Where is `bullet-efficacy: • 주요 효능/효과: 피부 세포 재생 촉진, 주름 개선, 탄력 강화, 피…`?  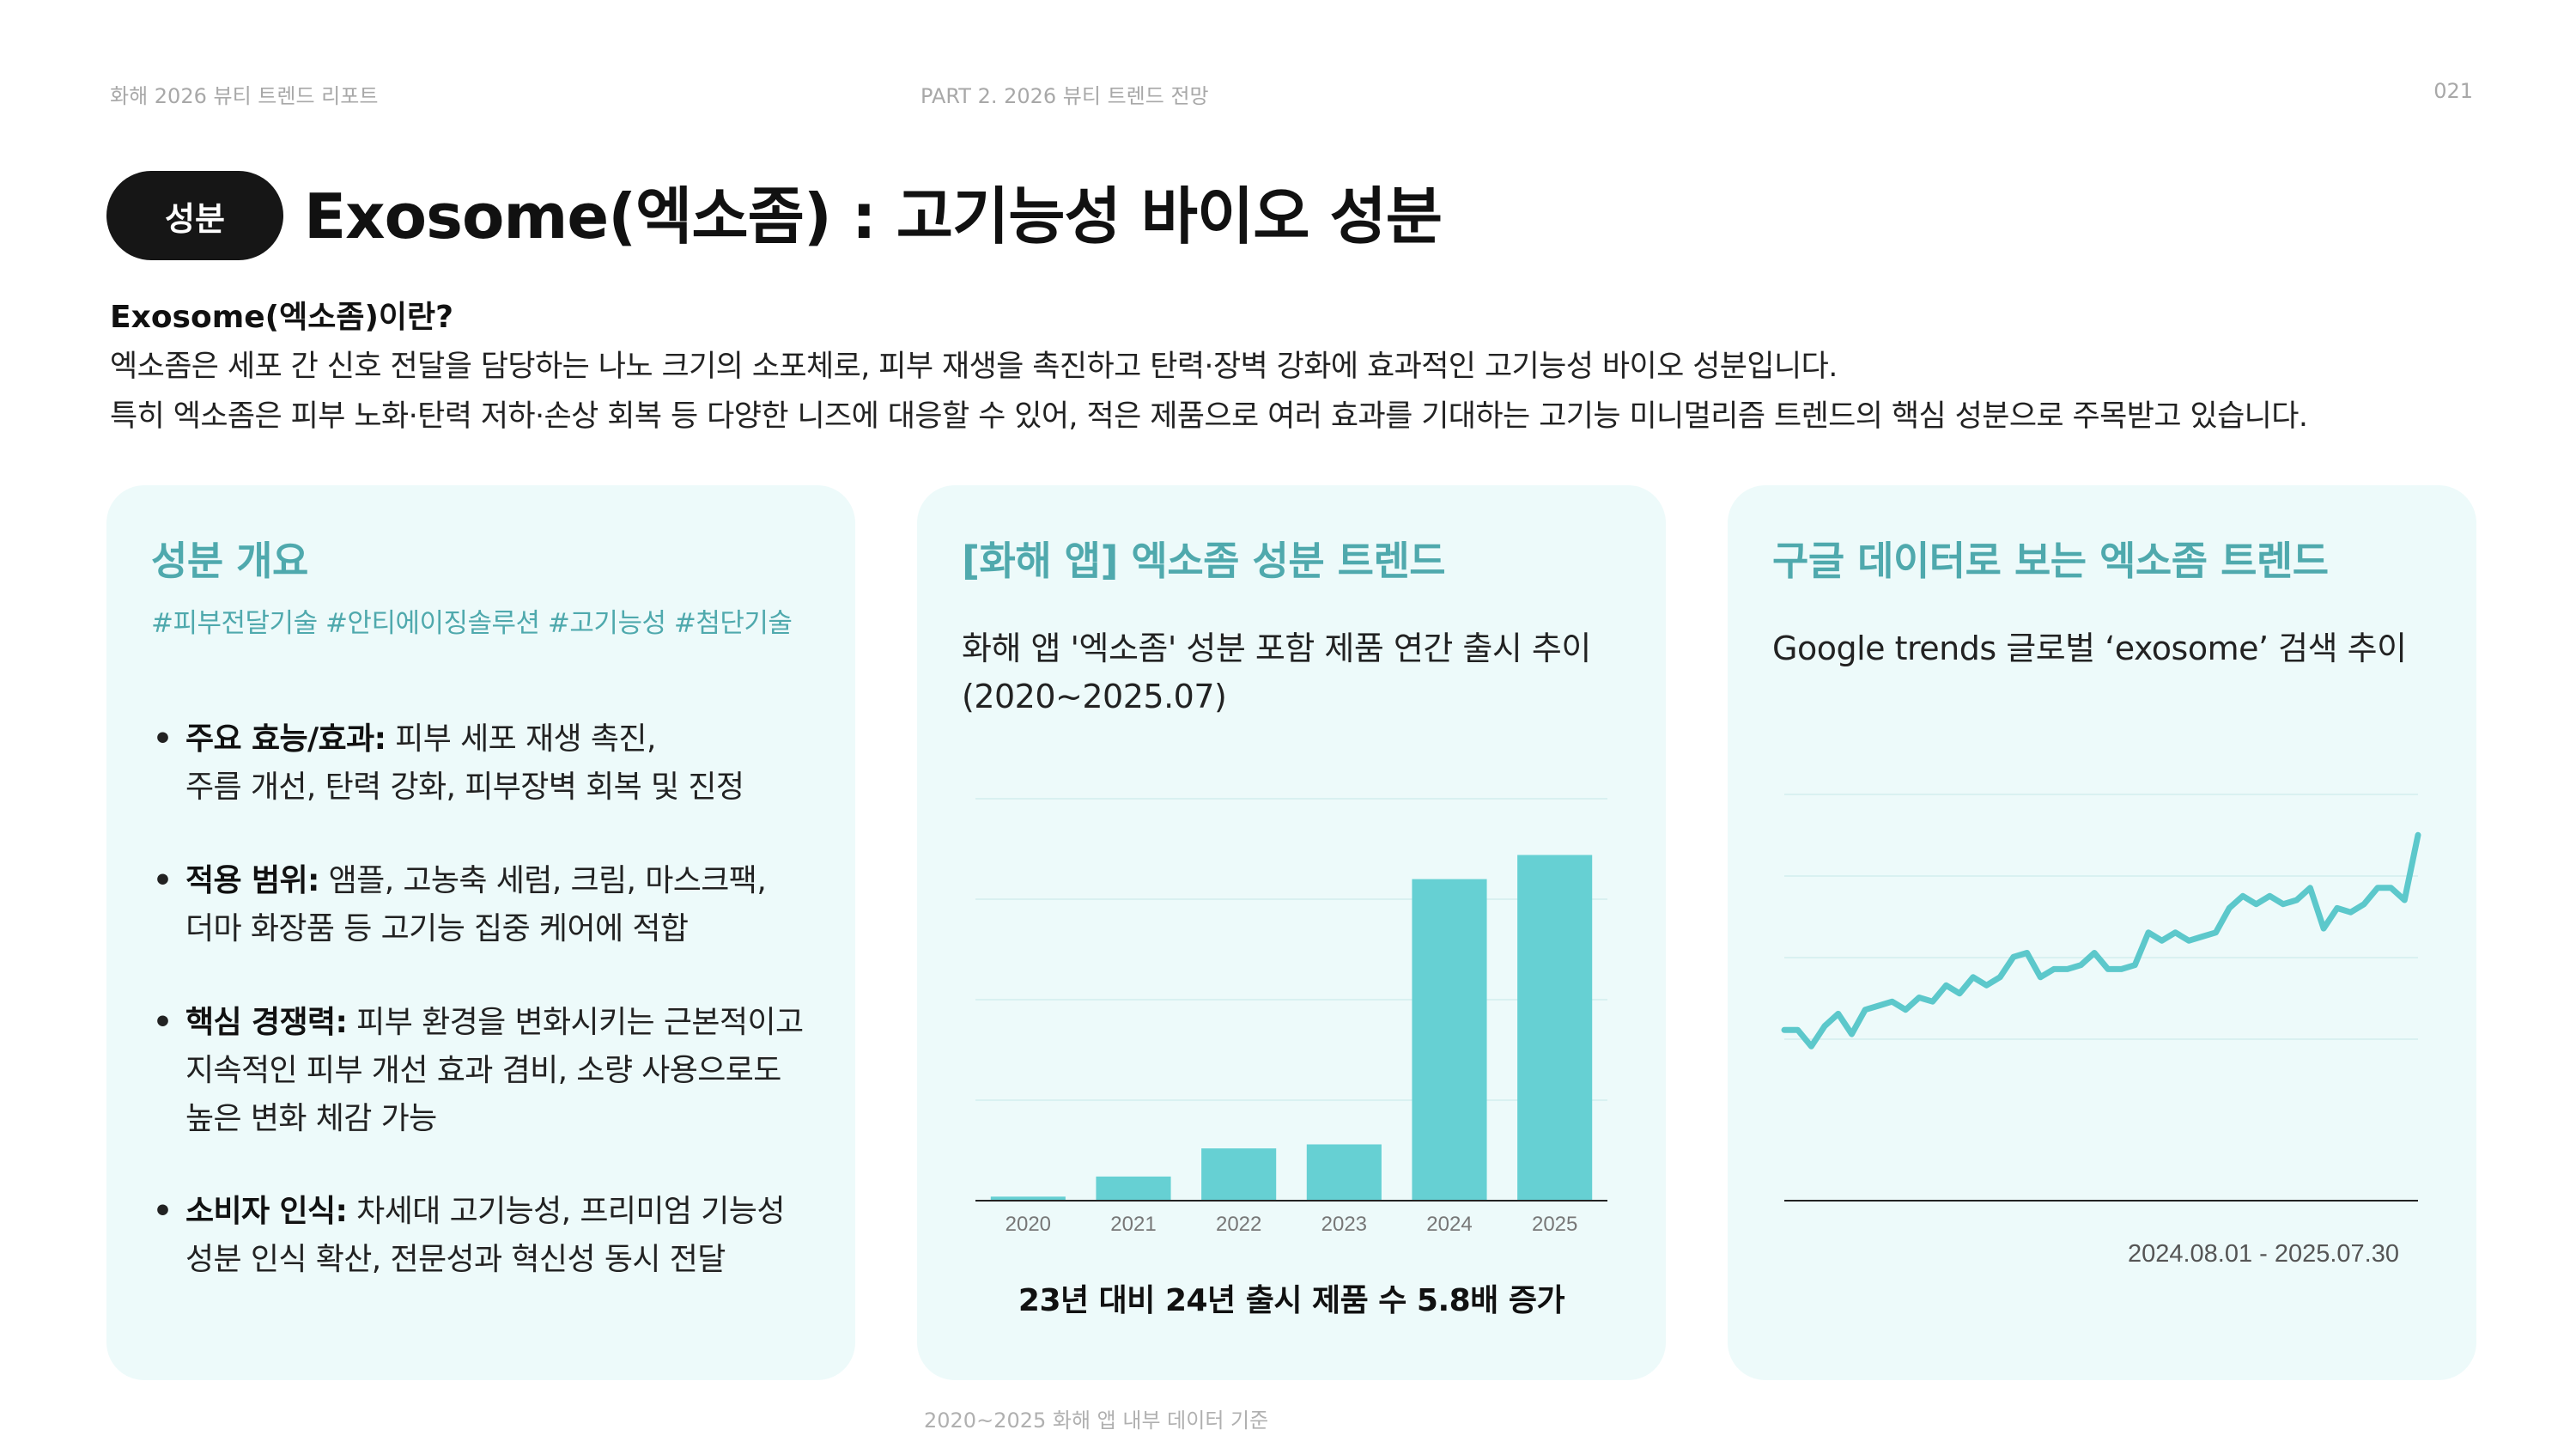
bullet-efficacy: • 주요 효능/효과: 피부 세포 재생 촉진, 주름 개선, 탄력 강화, 피… is located at coordinates (448, 763).